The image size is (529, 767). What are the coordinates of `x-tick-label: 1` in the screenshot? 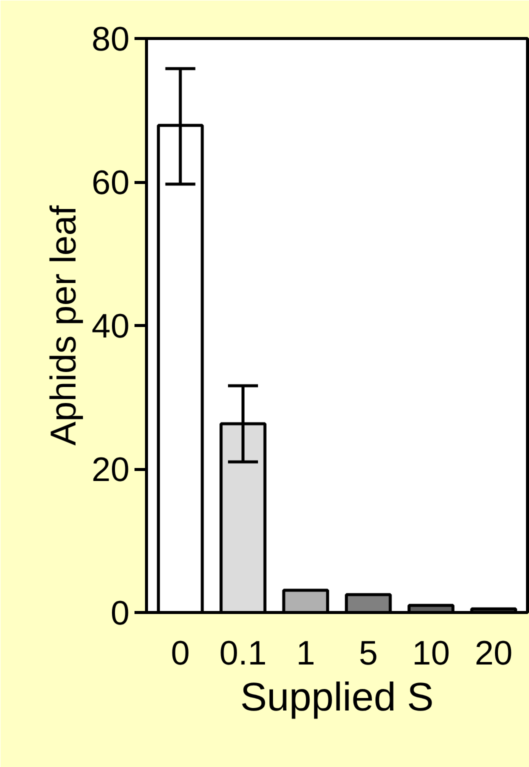 It's located at (306, 653).